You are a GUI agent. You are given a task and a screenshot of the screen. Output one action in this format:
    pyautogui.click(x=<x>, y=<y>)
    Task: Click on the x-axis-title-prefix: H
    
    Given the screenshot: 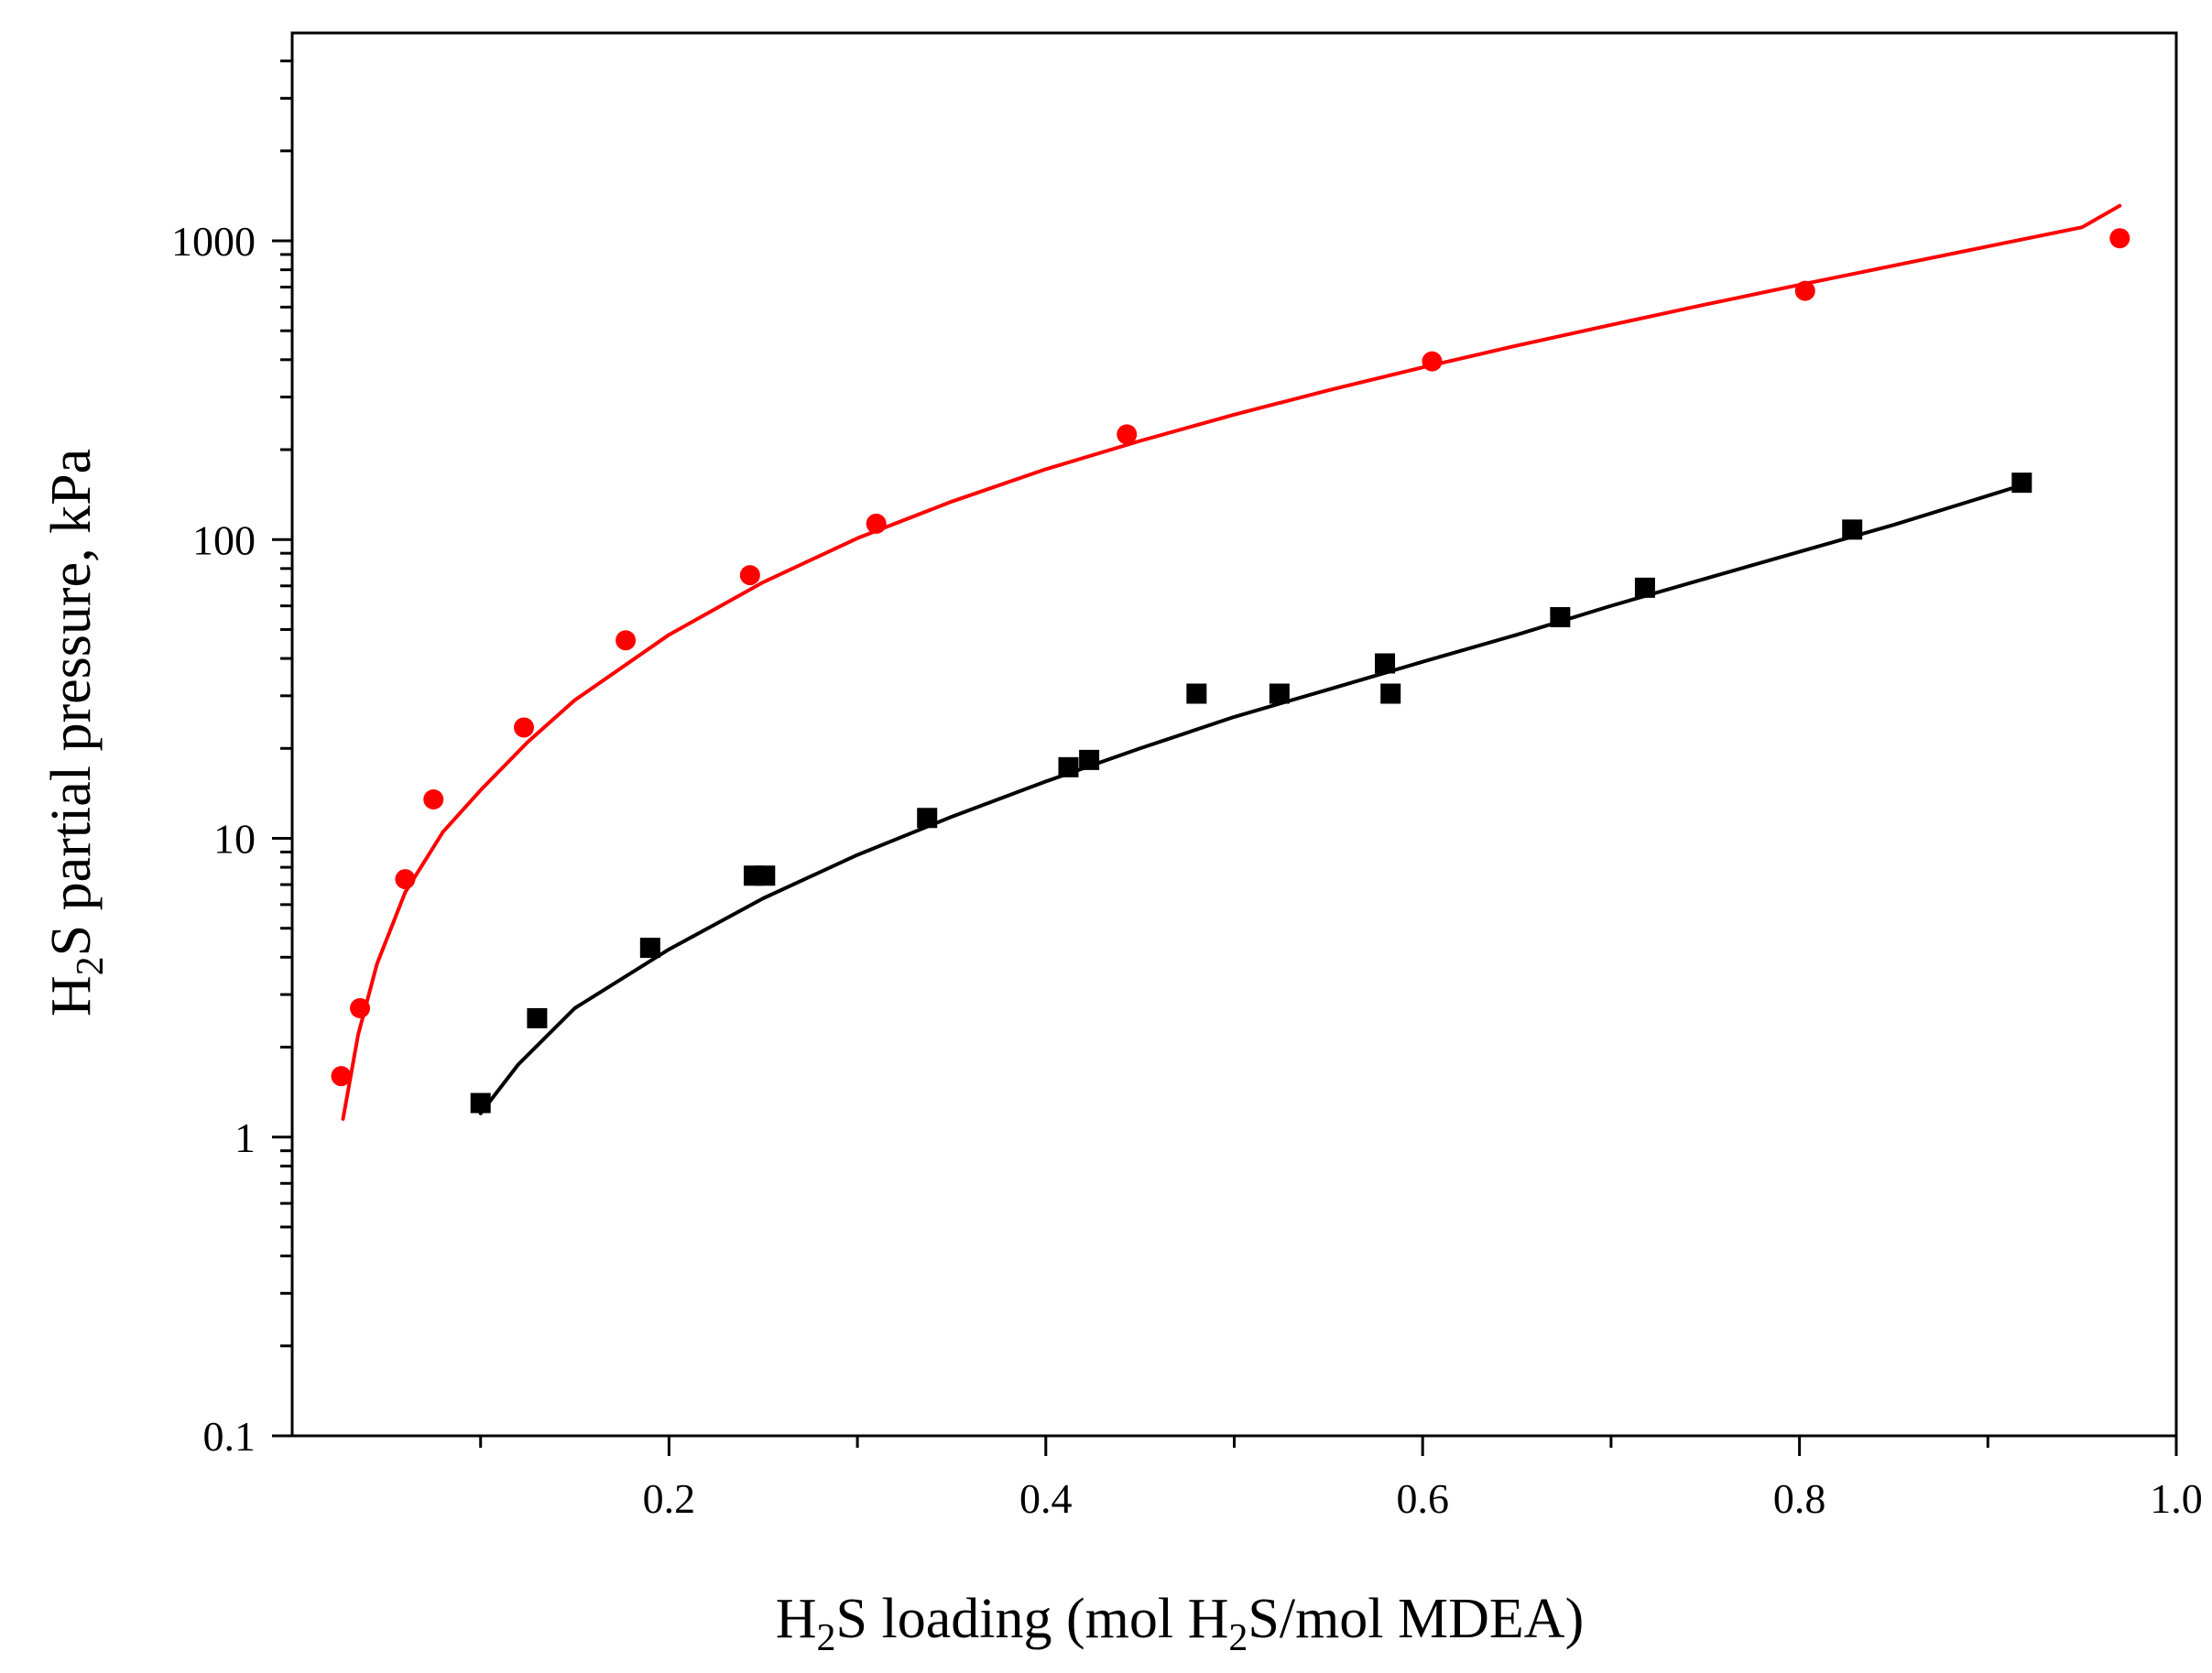 What is the action you would take?
    pyautogui.click(x=796, y=1619)
    